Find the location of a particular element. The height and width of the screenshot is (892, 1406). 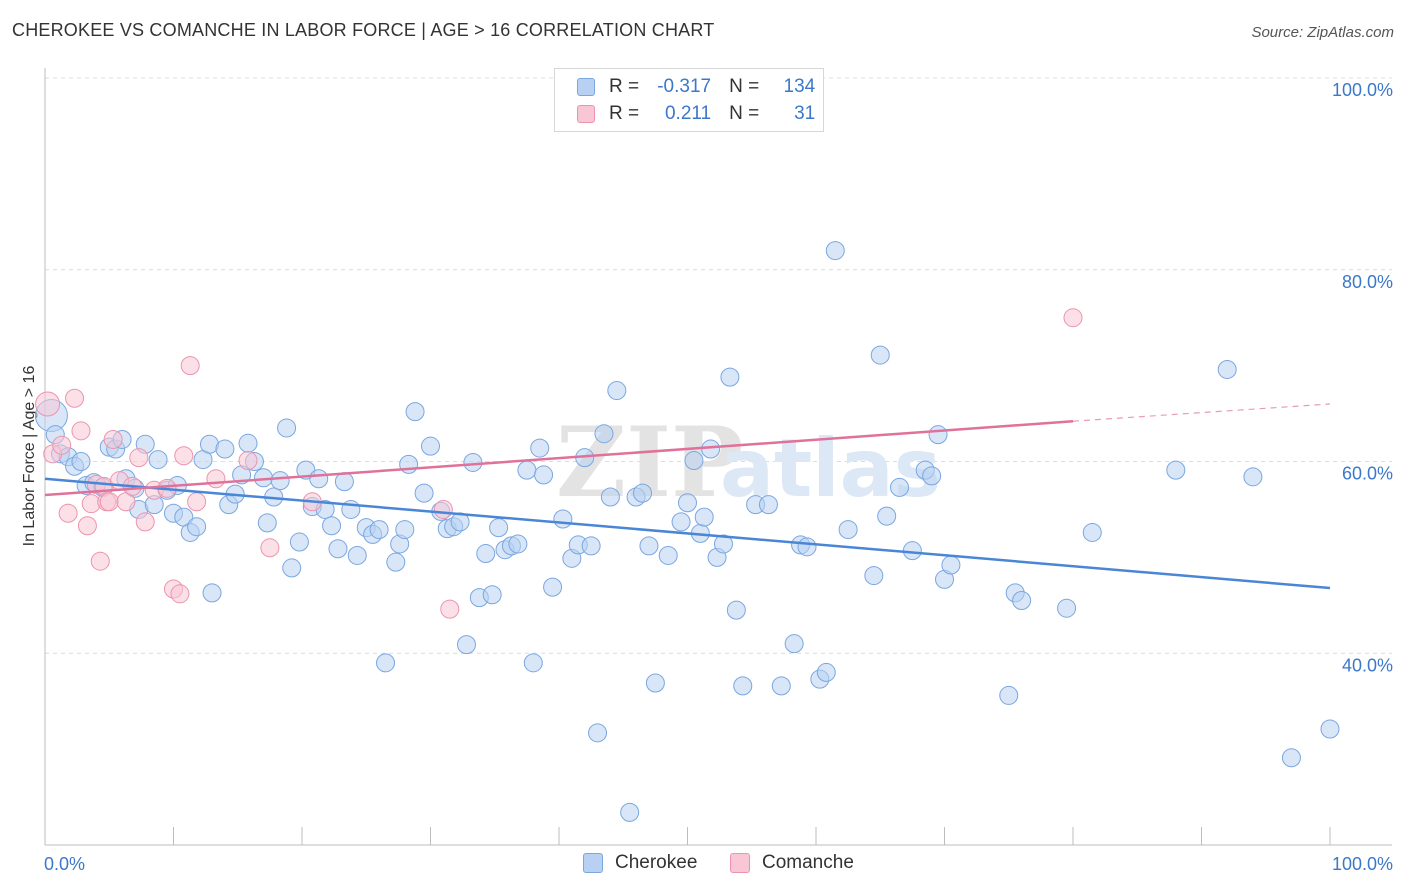

legend-r-value: -0.317 is located at coordinates (684, 86).